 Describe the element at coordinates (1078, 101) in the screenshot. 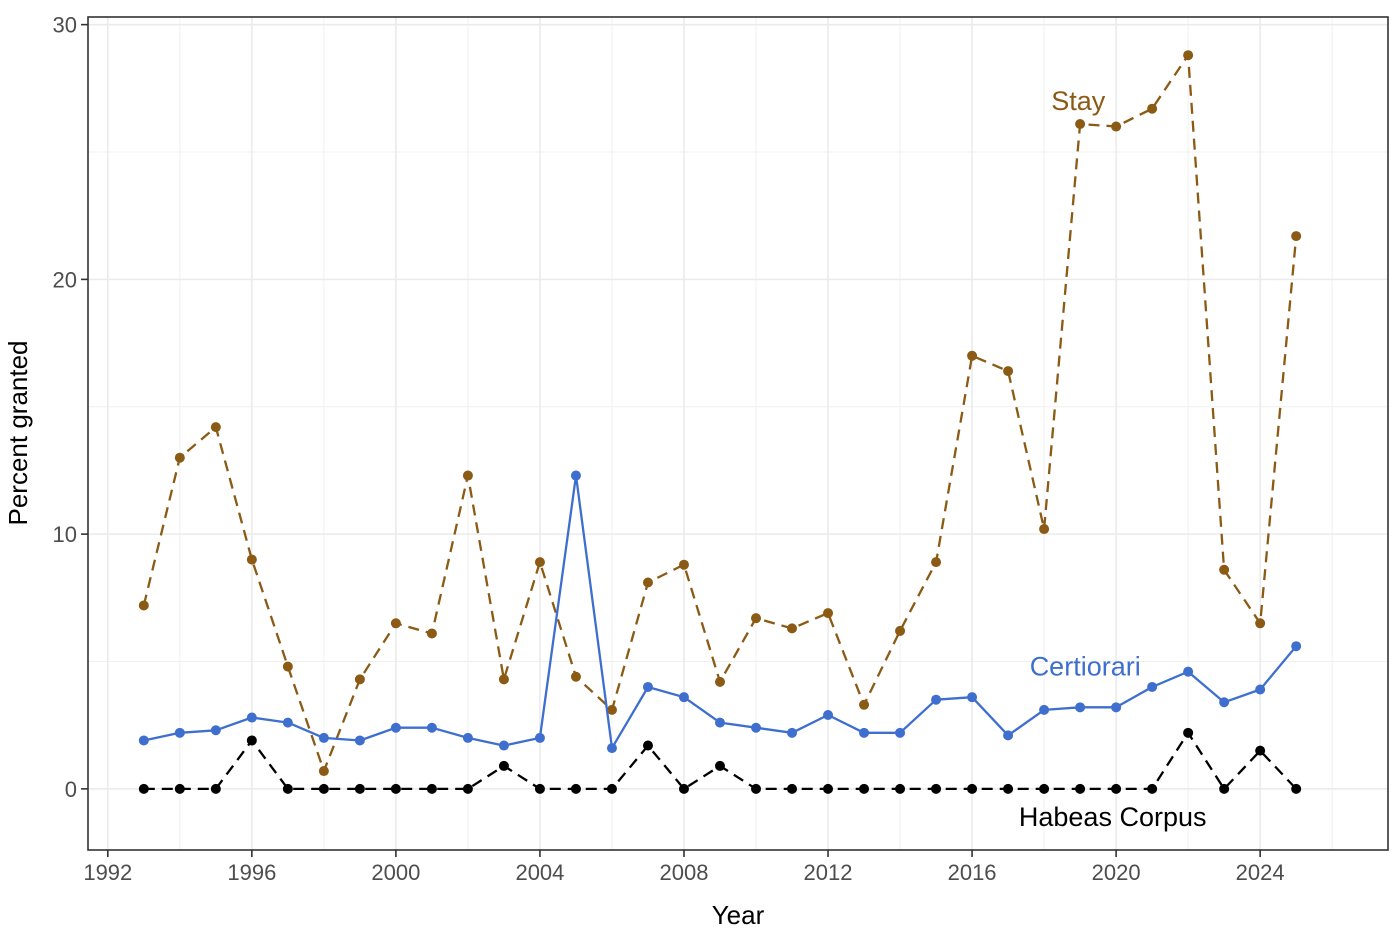

I see `series-label-stay: Stay` at that location.